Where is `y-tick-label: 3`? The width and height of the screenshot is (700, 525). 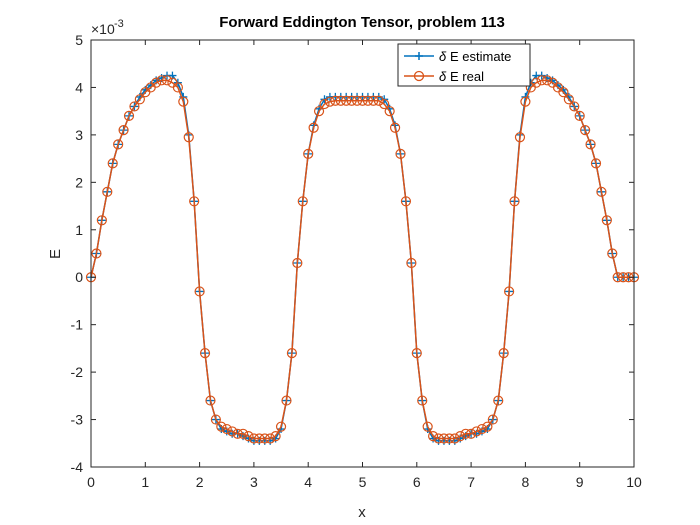 y-tick-label: 3 is located at coordinates (79, 135).